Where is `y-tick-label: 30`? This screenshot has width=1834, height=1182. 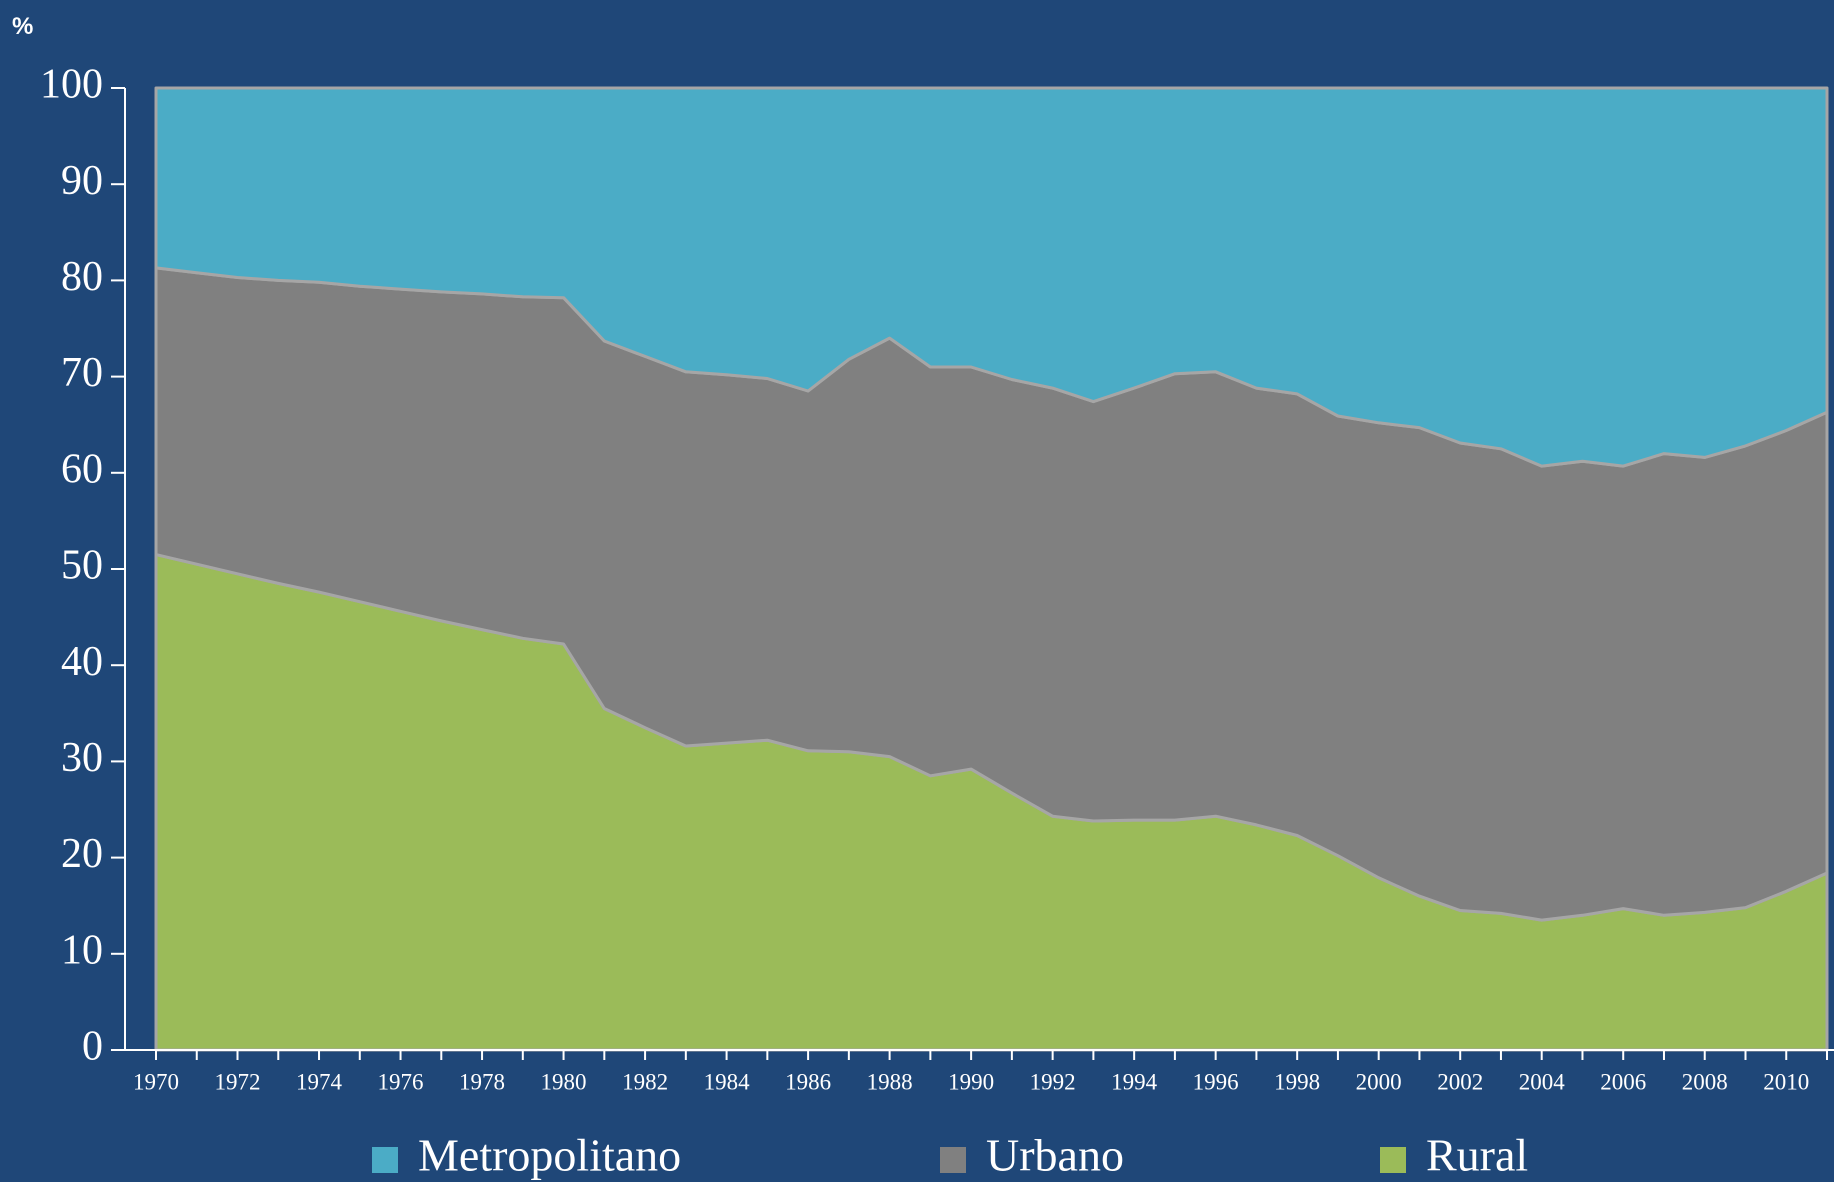 y-tick-label: 30 is located at coordinates (82, 758).